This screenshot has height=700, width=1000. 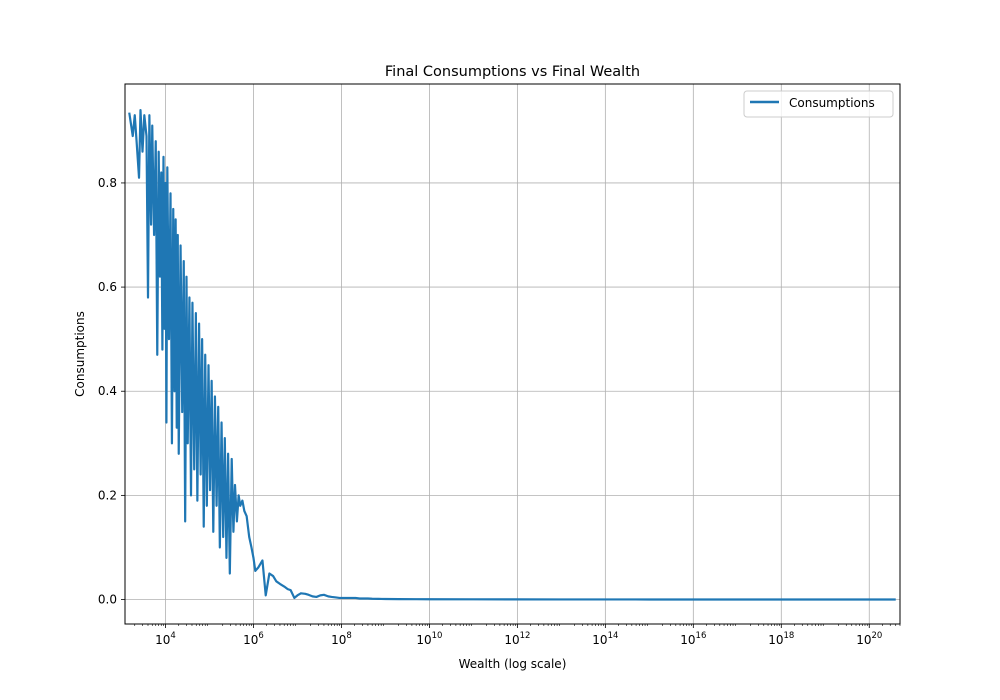 What do you see at coordinates (341, 639) in the screenshot?
I see `x-tick-label: 10⁸` at bounding box center [341, 639].